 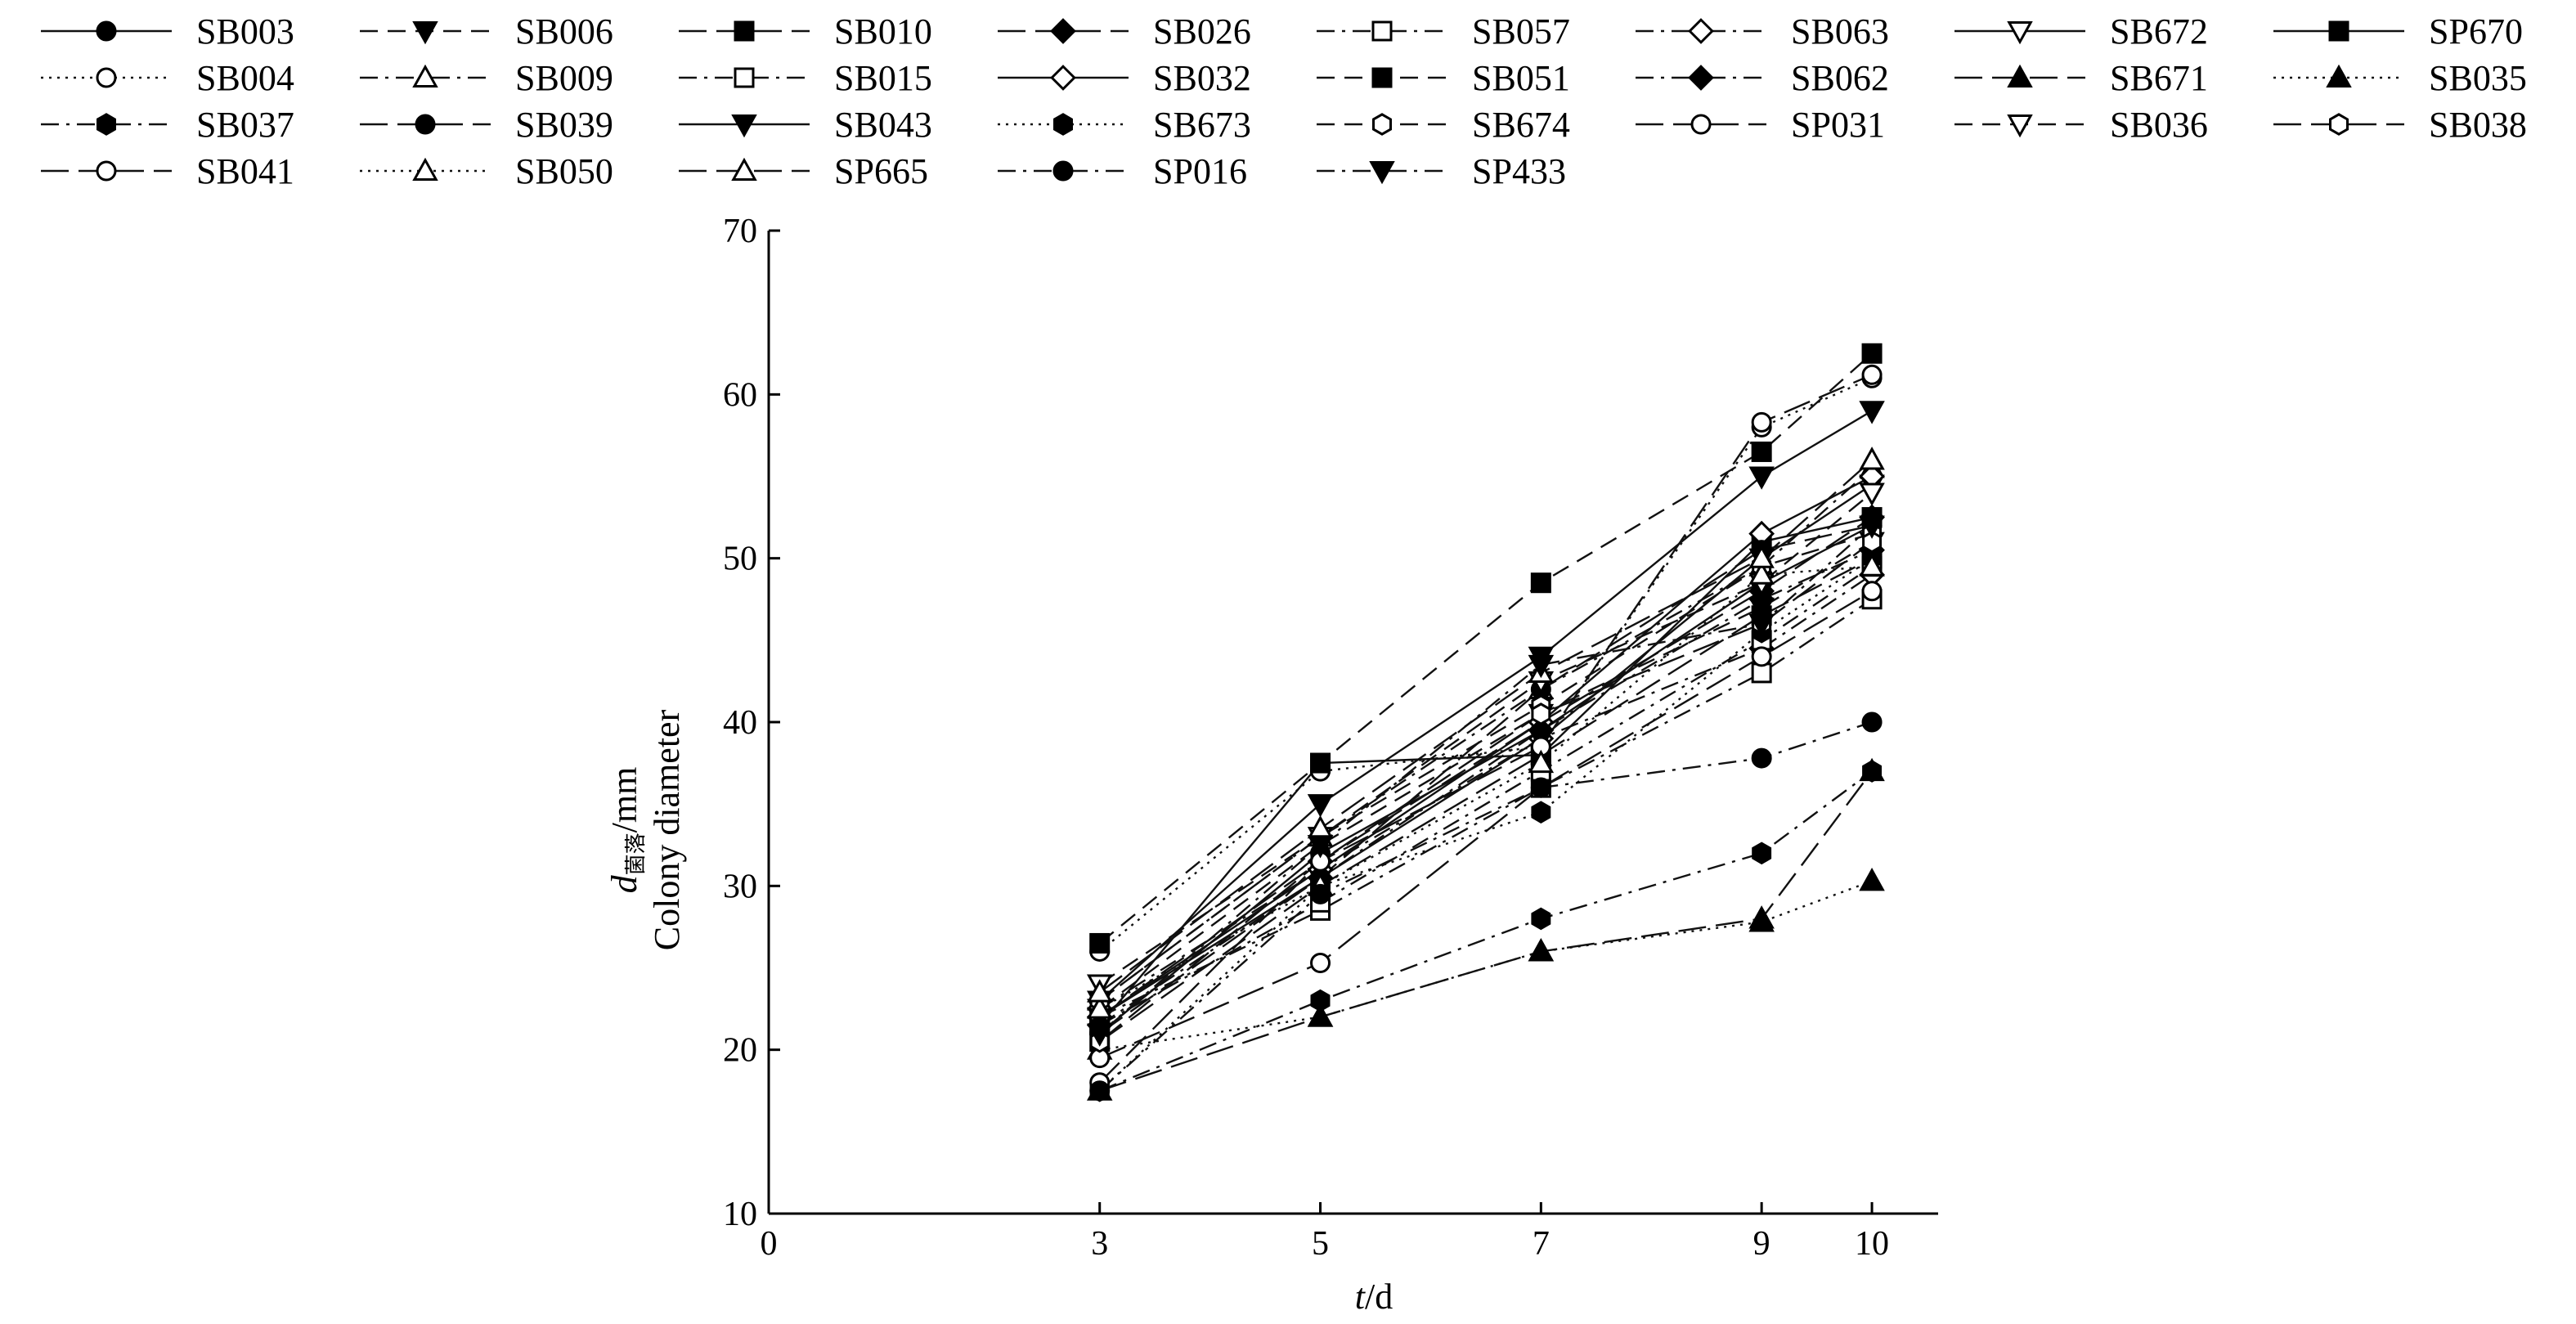 I want to click on x-axis-title: t/d, so click(x=1374, y=1297).